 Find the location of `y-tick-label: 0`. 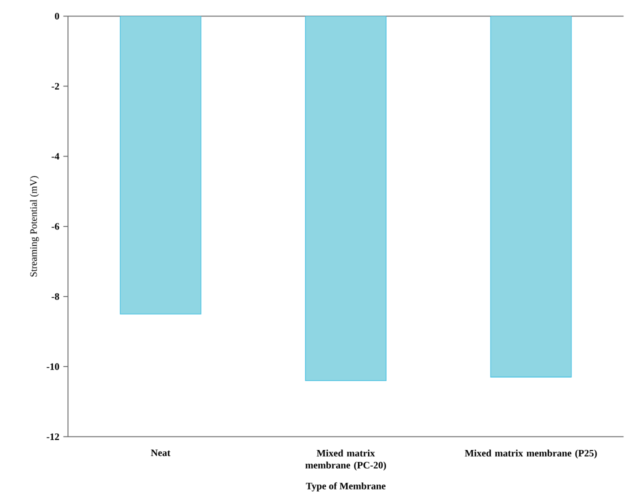

y-tick-label: 0 is located at coordinates (57, 16).